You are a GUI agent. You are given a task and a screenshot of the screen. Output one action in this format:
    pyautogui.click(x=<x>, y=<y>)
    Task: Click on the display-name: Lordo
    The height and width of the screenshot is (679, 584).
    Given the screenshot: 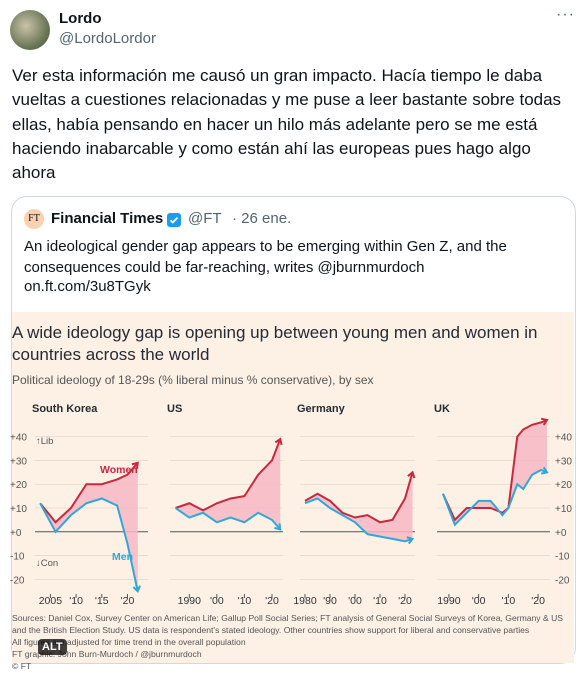 What is the action you would take?
    pyautogui.click(x=80, y=18)
    